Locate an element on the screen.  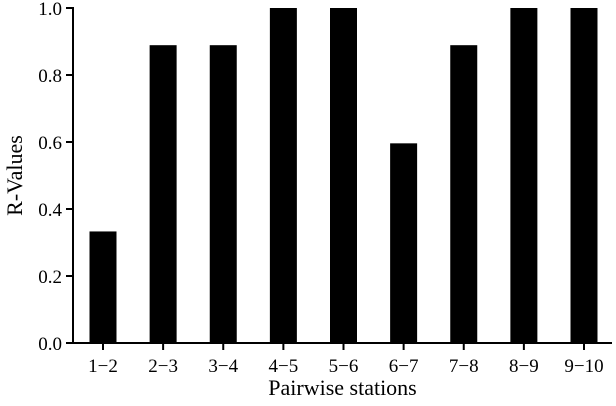
x-tick-label: 4−5 is located at coordinates (284, 366).